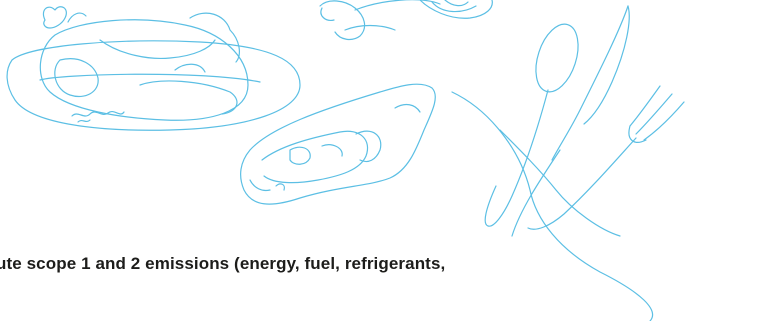 The width and height of the screenshot is (761, 321). I want to click on spoon-icon, so click(531, 125).